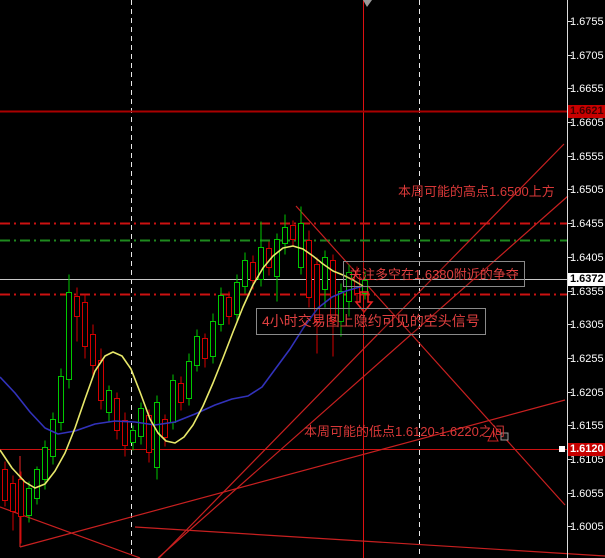 The width and height of the screenshot is (605, 558). Describe the element at coordinates (562, 449) in the screenshot. I see `line-endpoint-handle` at that location.